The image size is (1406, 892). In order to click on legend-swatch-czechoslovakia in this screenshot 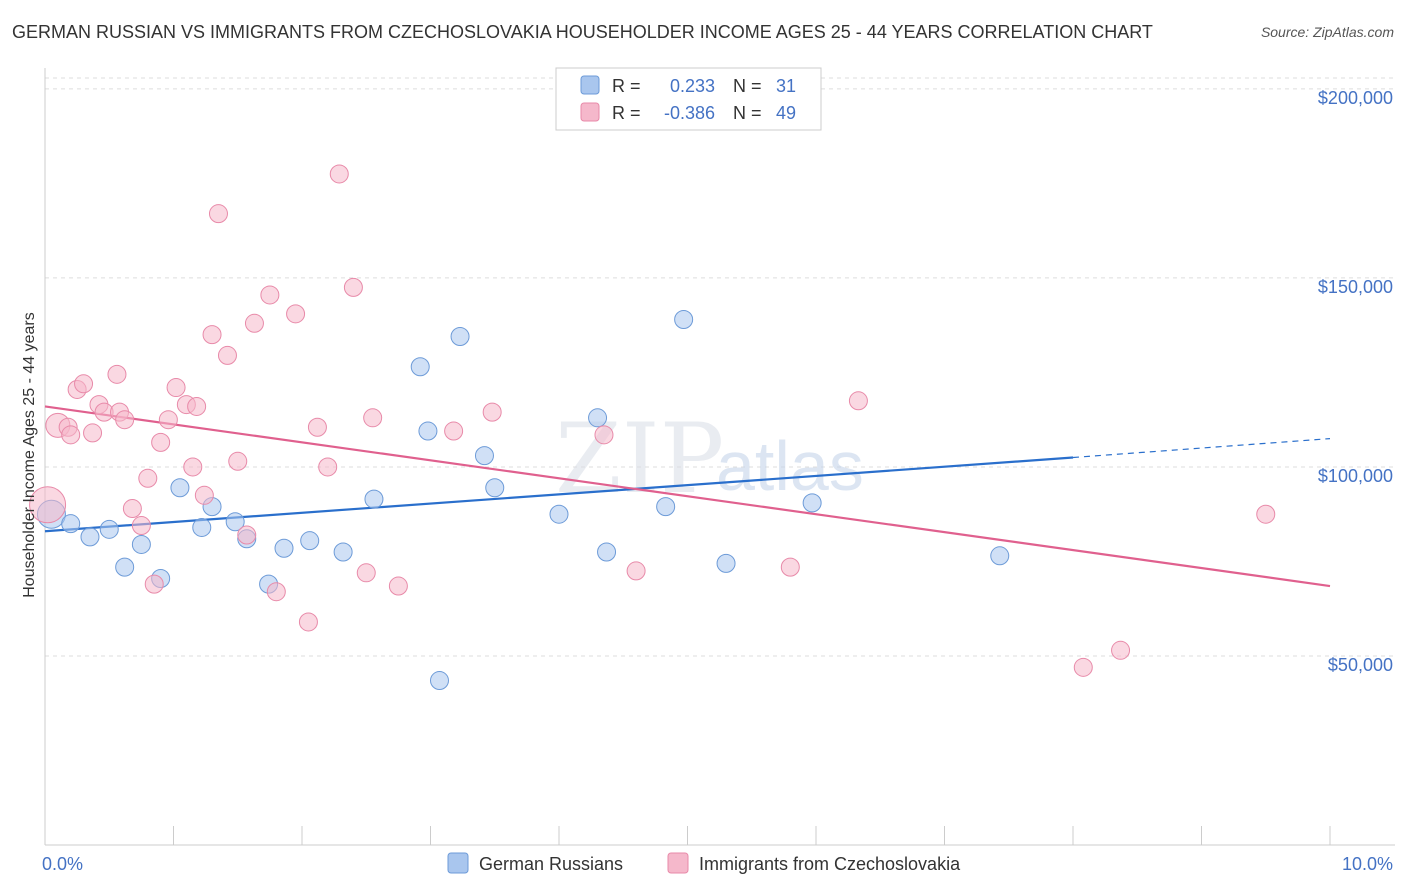, I will do `click(678, 863)`.